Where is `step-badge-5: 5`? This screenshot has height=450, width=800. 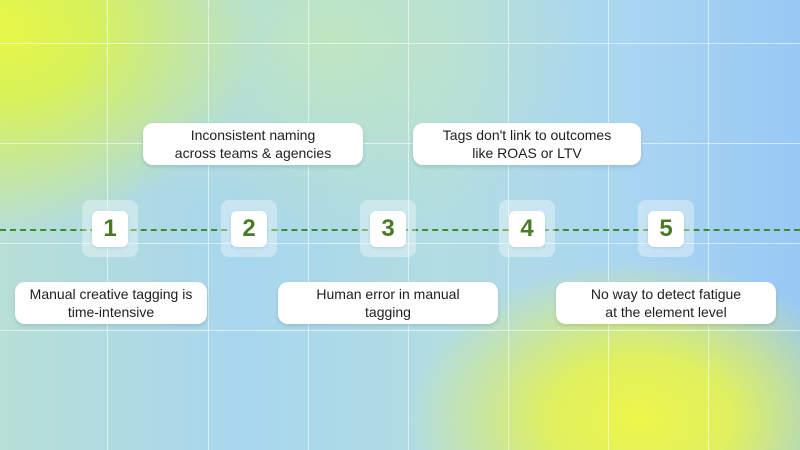 step-badge-5: 5 is located at coordinates (666, 228).